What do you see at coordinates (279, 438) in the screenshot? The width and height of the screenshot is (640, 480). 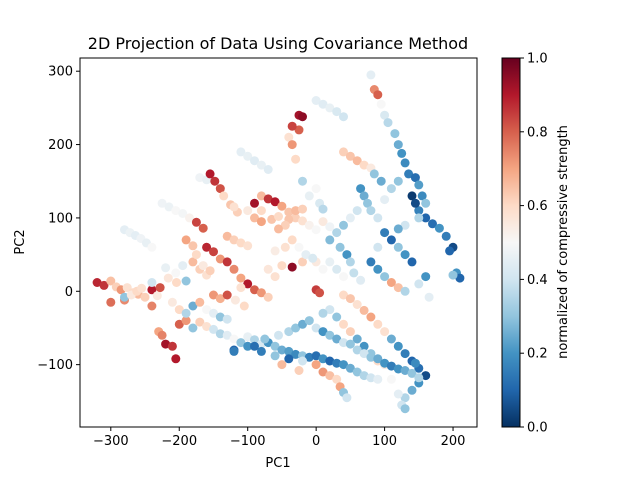 I see `x-axis: −300 −200 −100 0 100 200` at bounding box center [279, 438].